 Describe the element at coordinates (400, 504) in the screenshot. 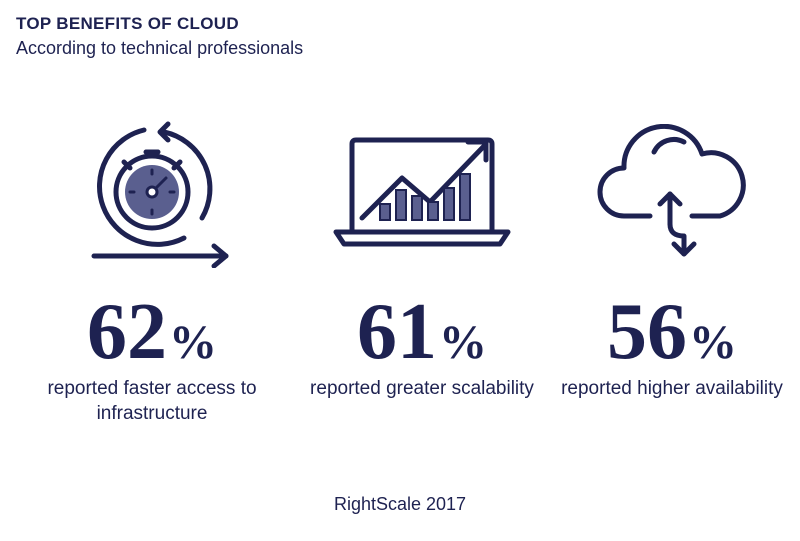

I see `source-credit: RightScale 2017` at that location.